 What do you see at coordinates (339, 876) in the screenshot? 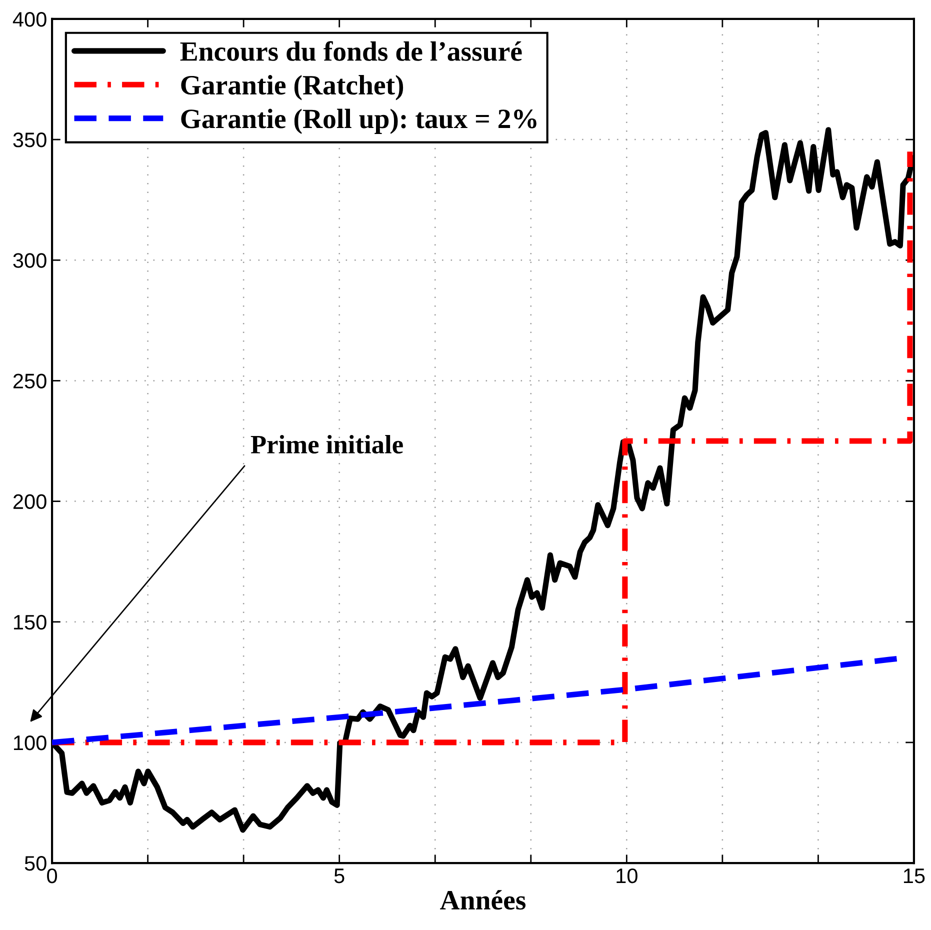
I see `x-tick-label: 5` at bounding box center [339, 876].